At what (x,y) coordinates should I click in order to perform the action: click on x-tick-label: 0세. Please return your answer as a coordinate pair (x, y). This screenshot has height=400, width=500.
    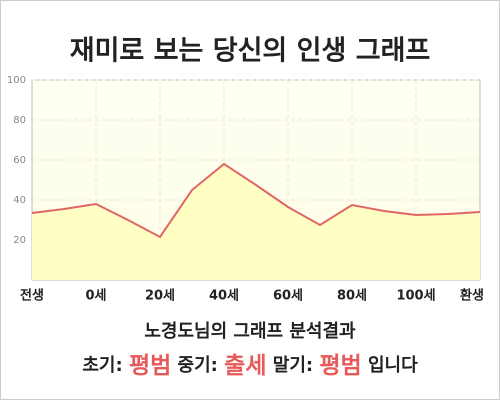
    Looking at the image, I should click on (95, 296).